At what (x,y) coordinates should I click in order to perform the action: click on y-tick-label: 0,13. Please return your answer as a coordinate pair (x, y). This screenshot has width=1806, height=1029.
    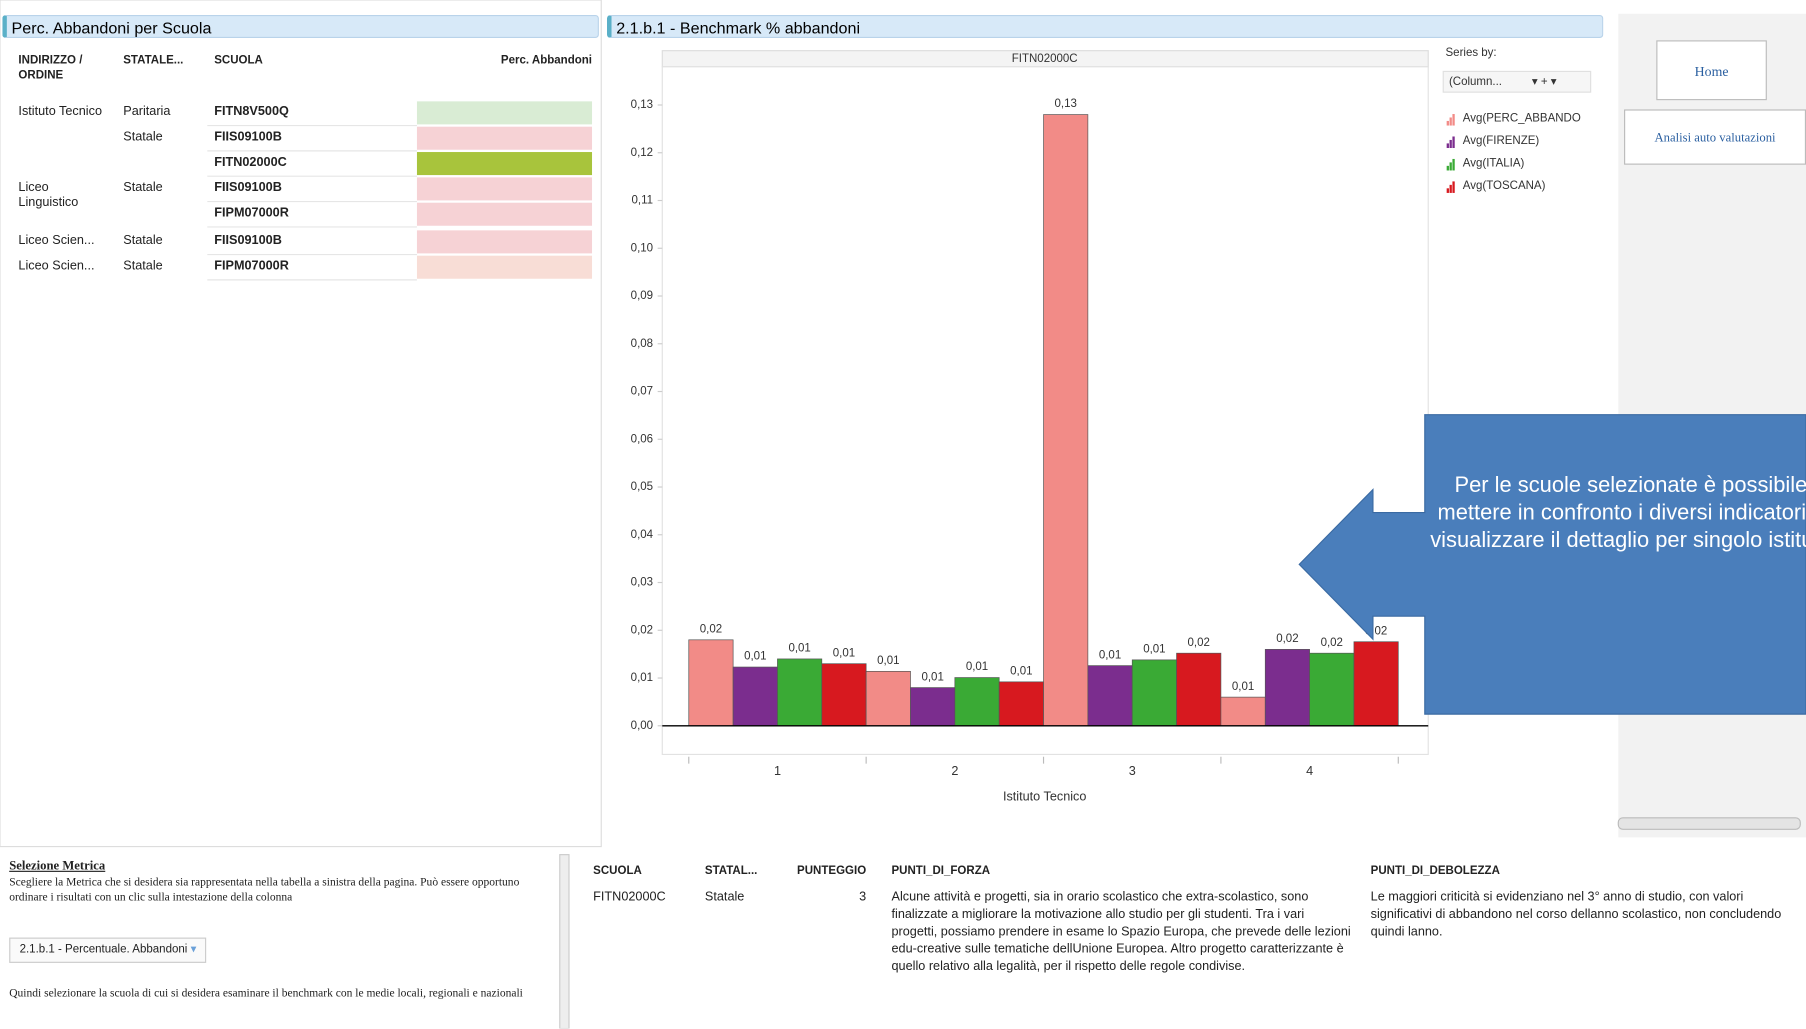
    Looking at the image, I should click on (642, 105).